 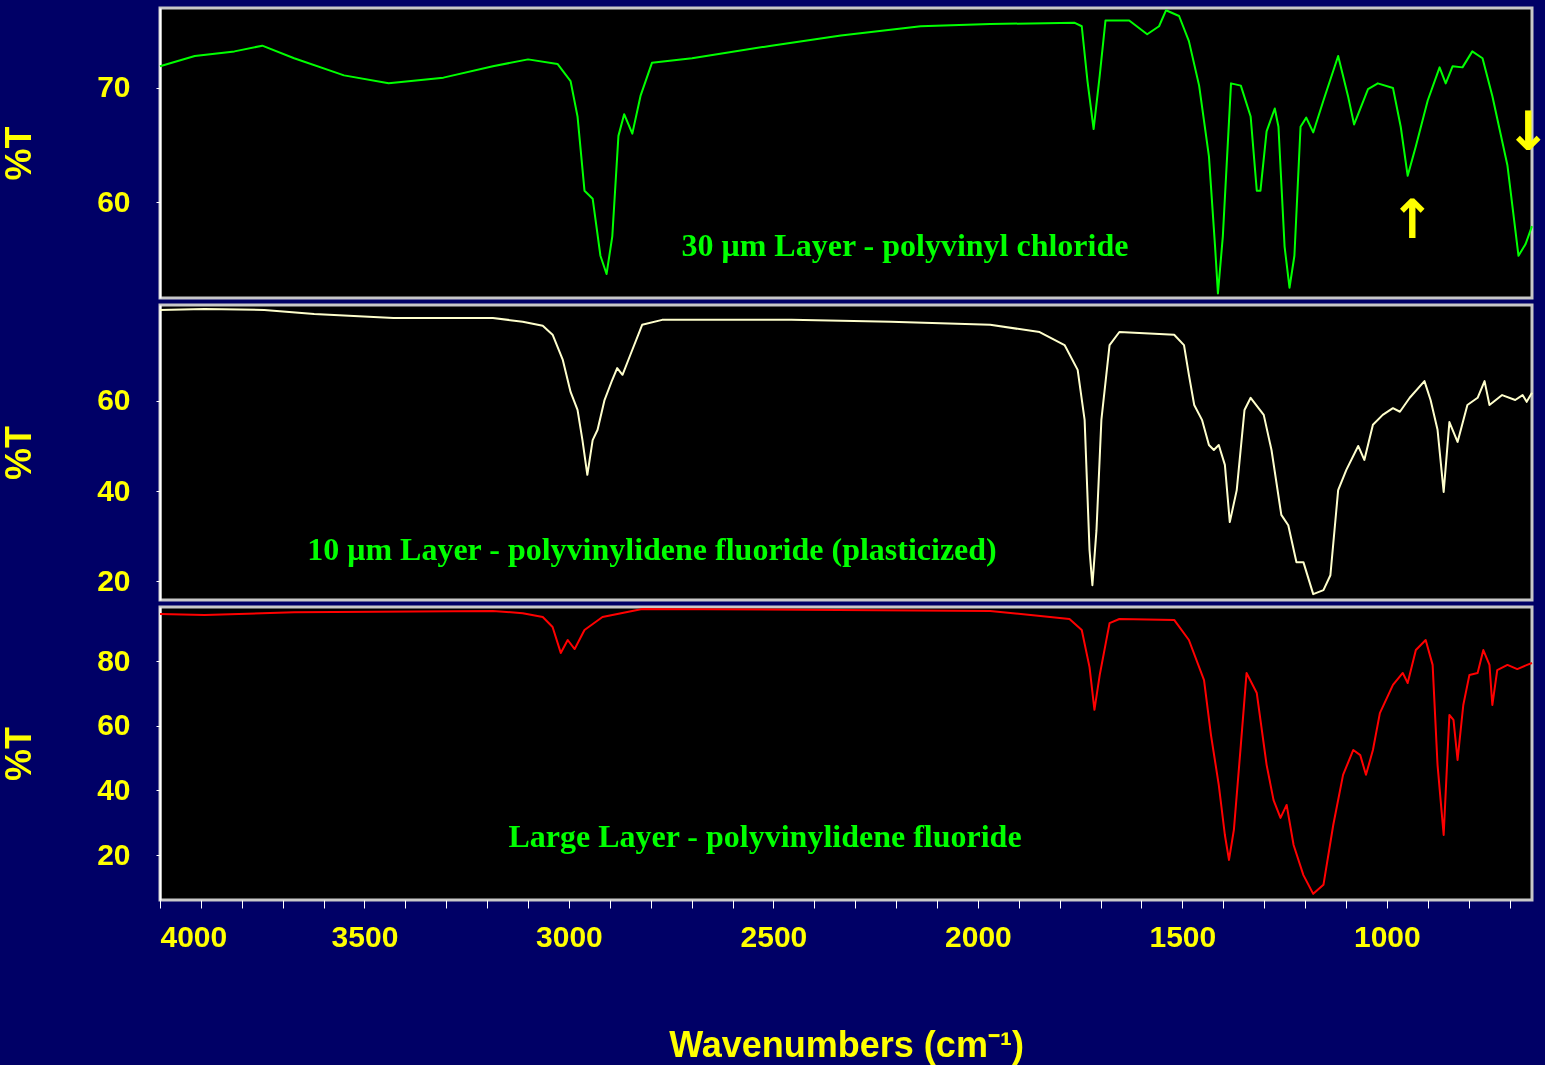 I want to click on x-axis-title: Wavenumbers (cm⁻¹), so click(x=846, y=1044).